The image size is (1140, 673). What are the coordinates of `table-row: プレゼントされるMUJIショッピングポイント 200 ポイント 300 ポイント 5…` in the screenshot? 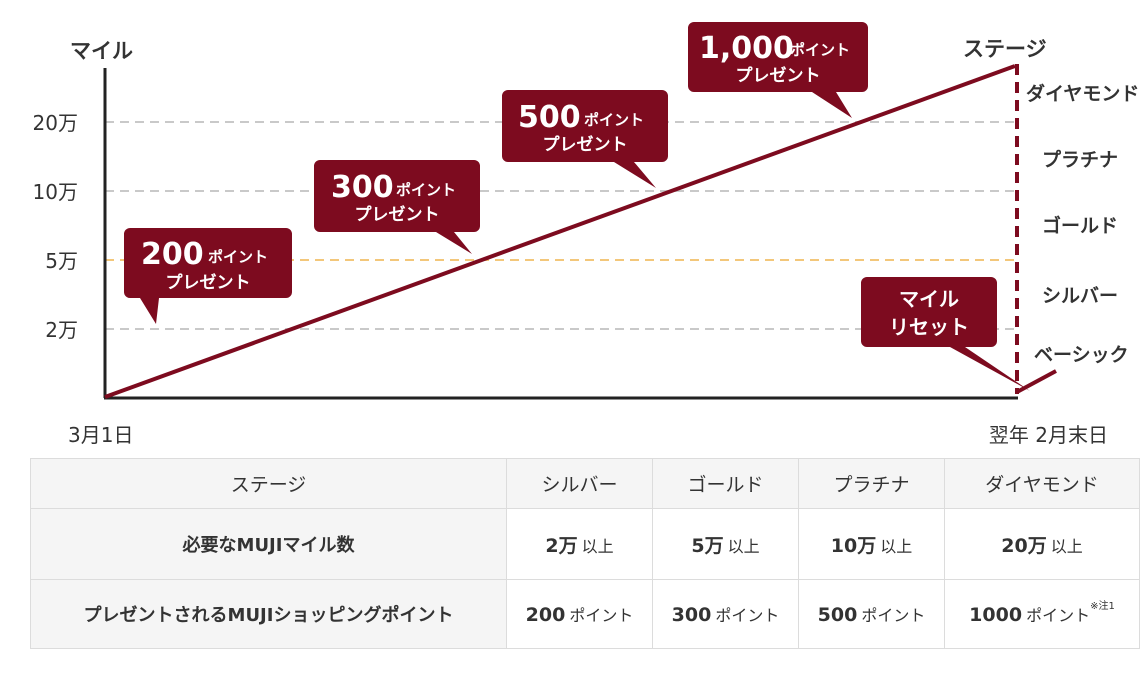 It's located at (585, 614).